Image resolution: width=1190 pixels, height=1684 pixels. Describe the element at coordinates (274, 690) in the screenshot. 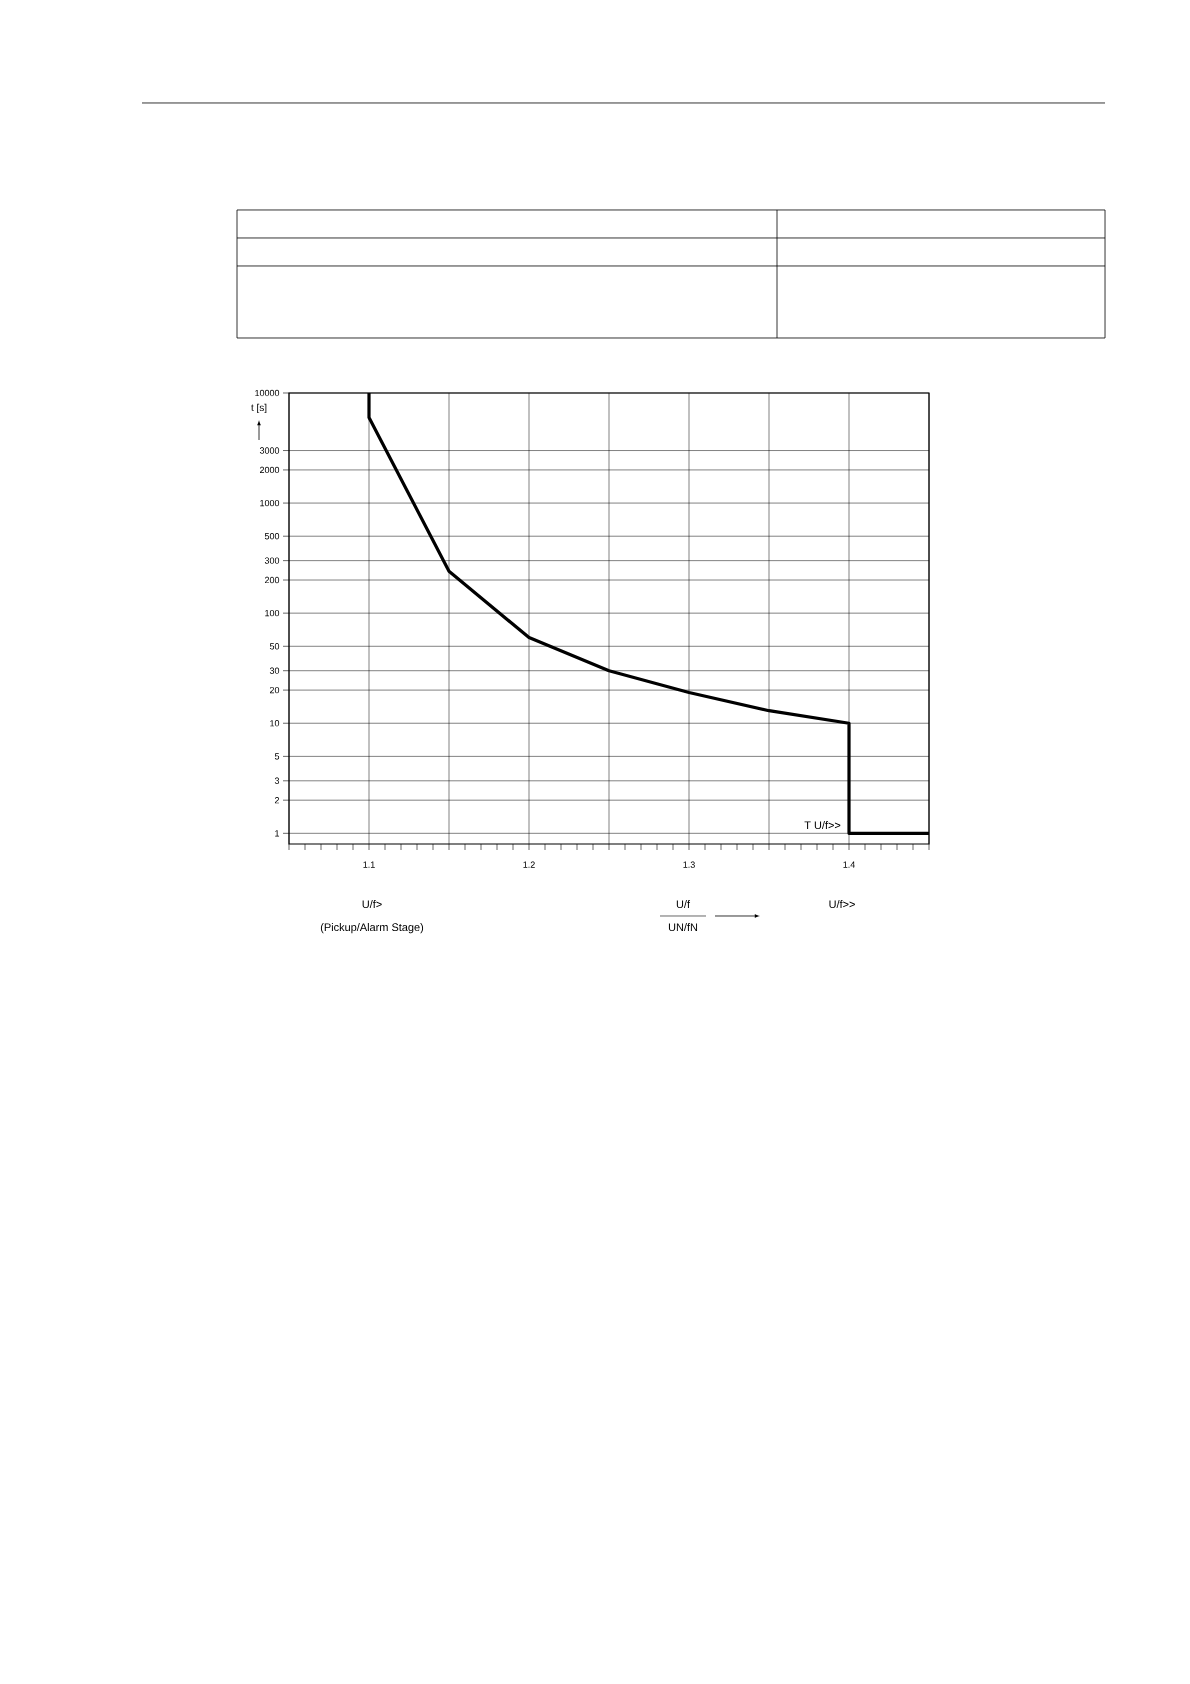

I see `y-tick-label: 20` at that location.